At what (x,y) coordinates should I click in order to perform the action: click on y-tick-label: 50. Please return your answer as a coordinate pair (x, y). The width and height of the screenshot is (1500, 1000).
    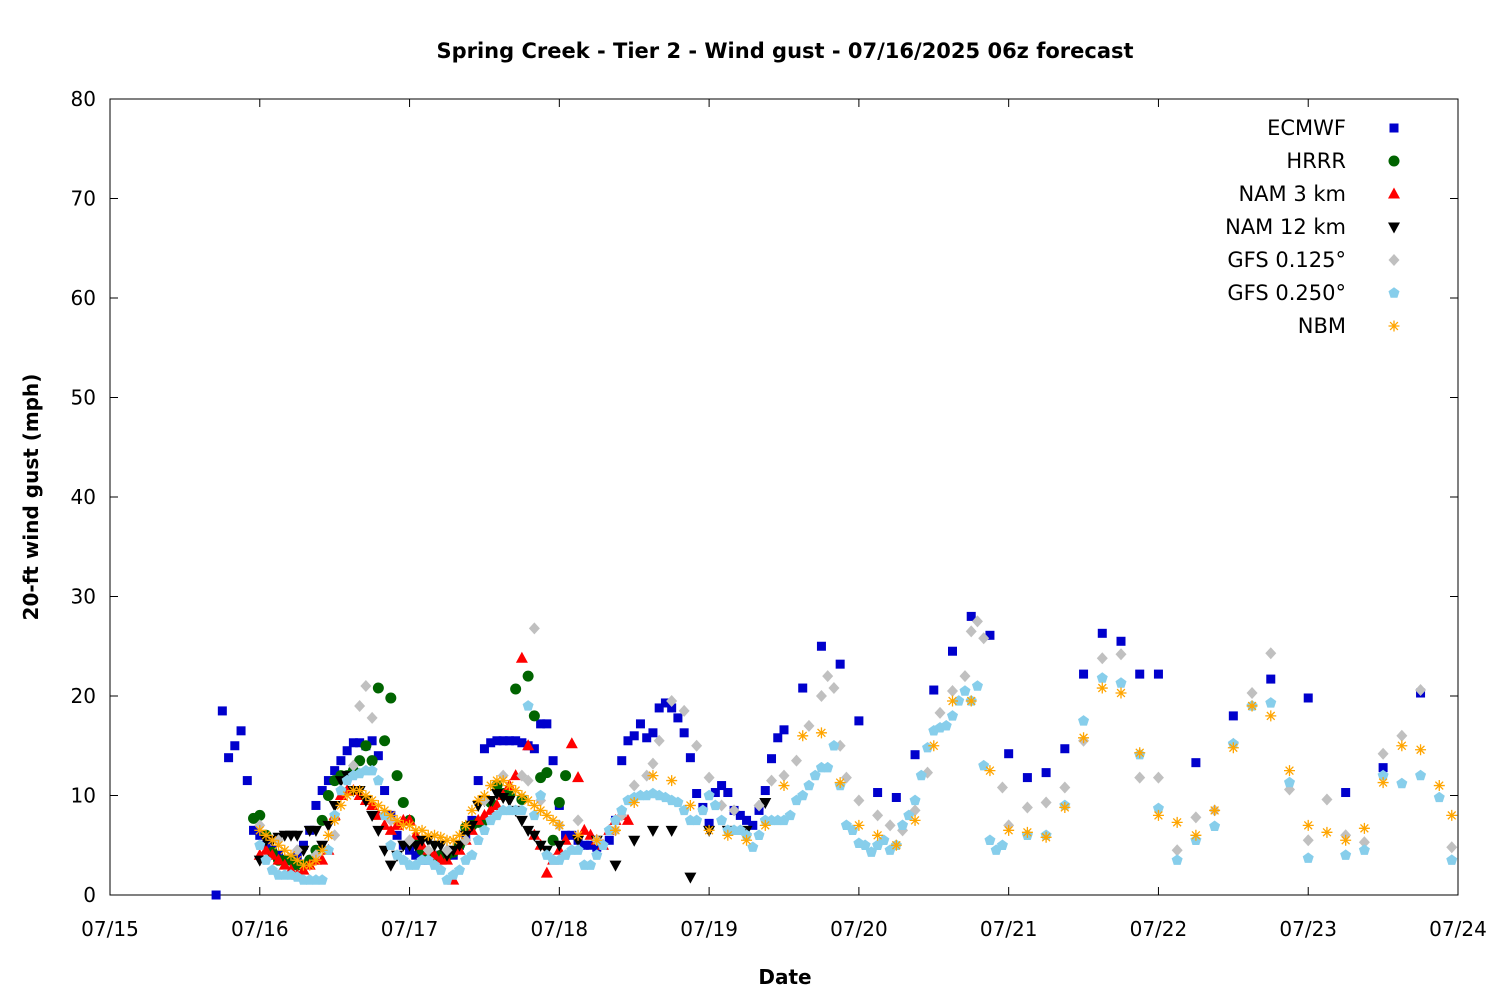
    Looking at the image, I should click on (83, 398).